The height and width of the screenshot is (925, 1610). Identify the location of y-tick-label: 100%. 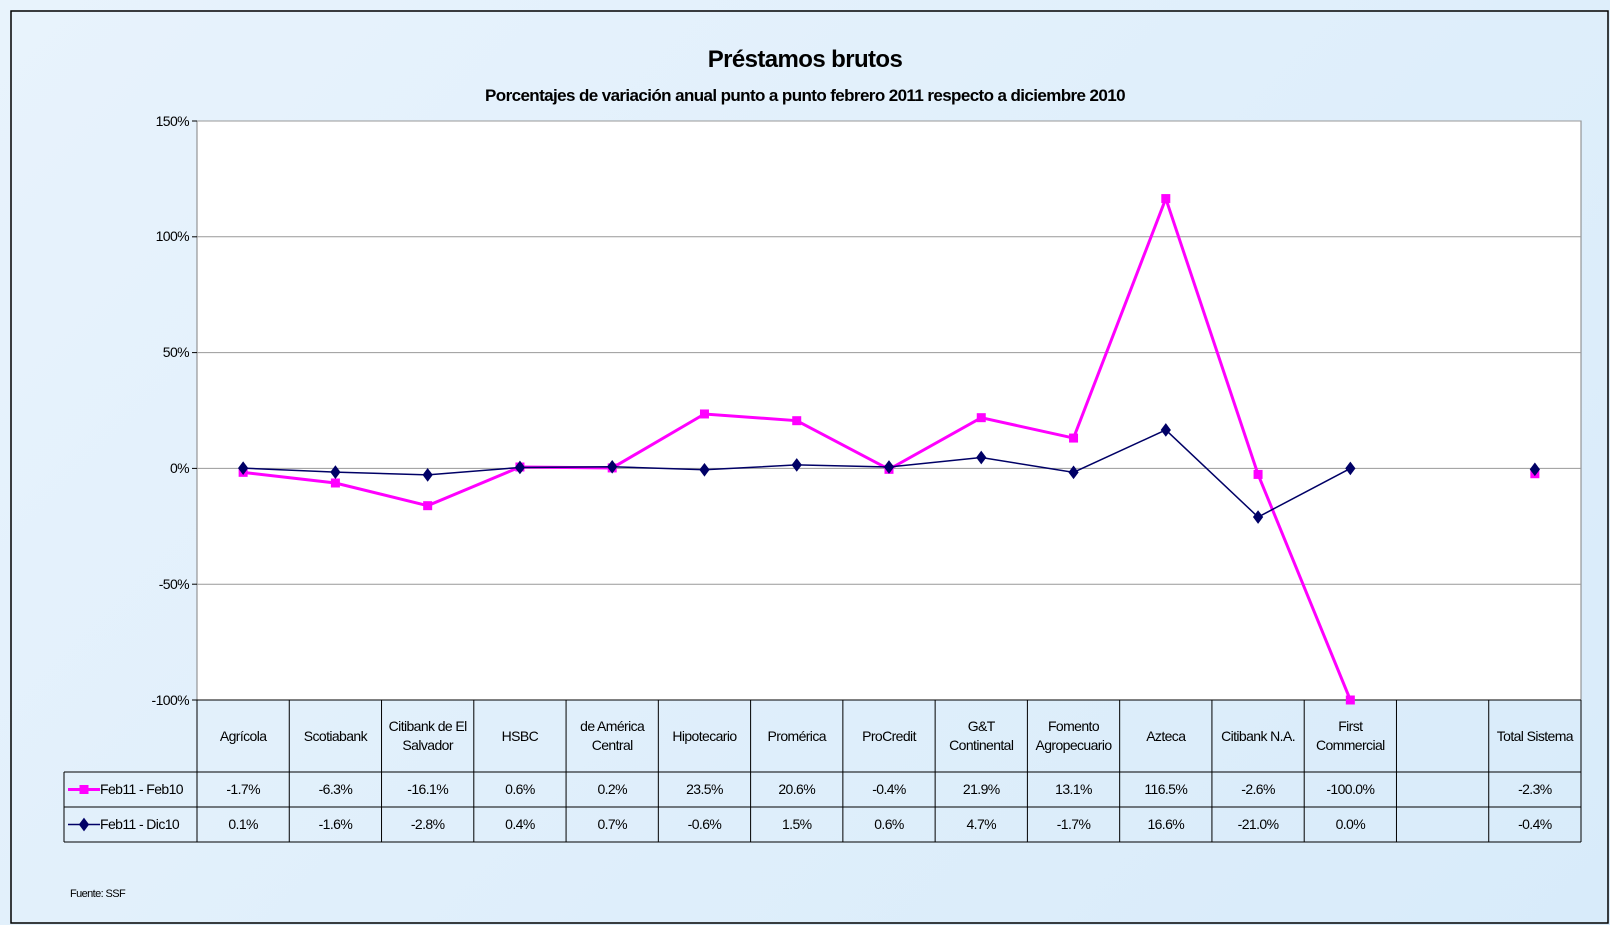
(172, 236).